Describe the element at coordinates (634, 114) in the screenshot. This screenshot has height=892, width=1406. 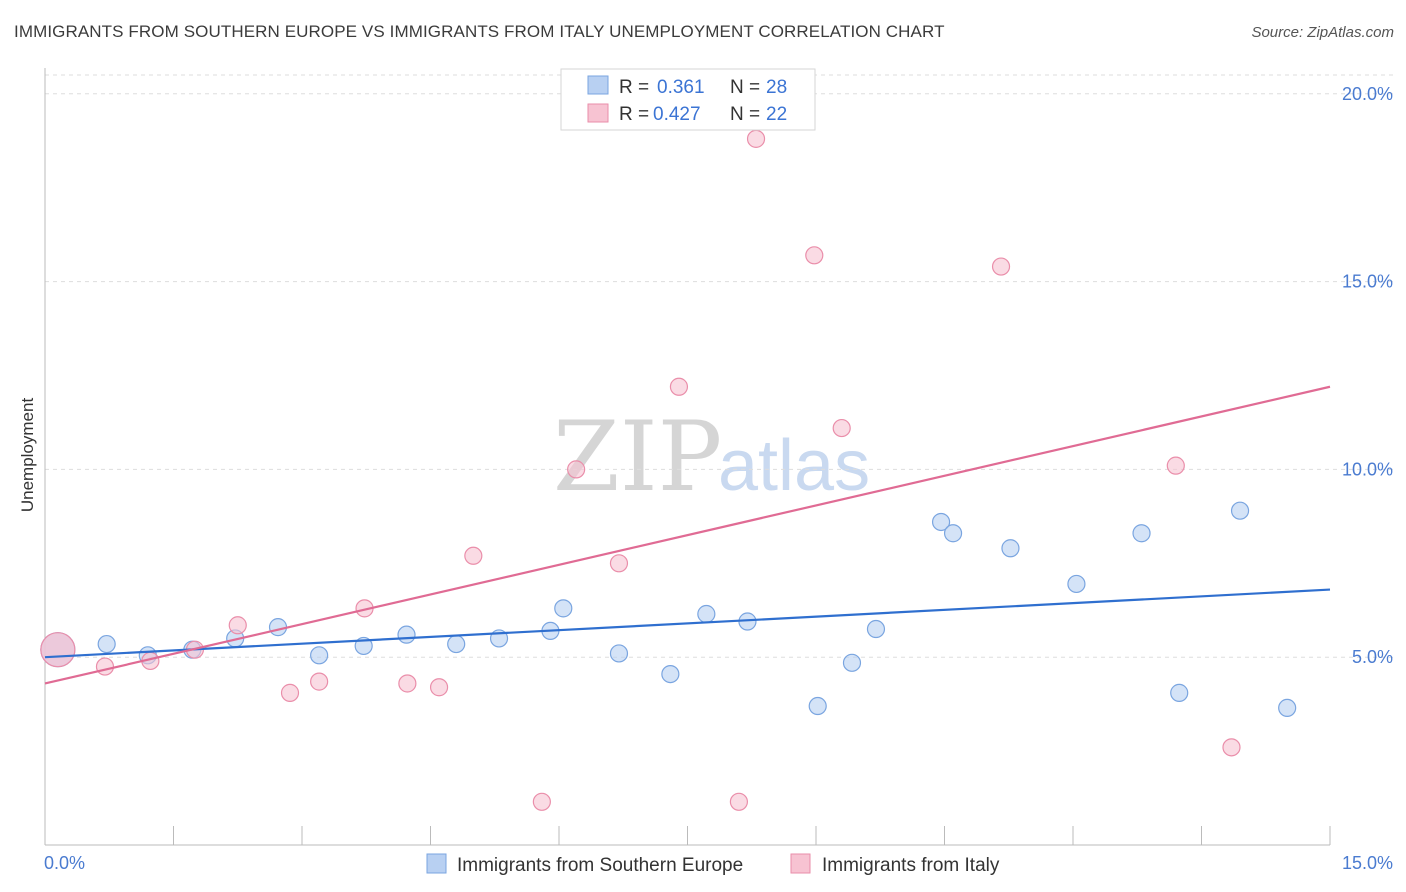
I see `legend-r-label-pink: R =` at that location.